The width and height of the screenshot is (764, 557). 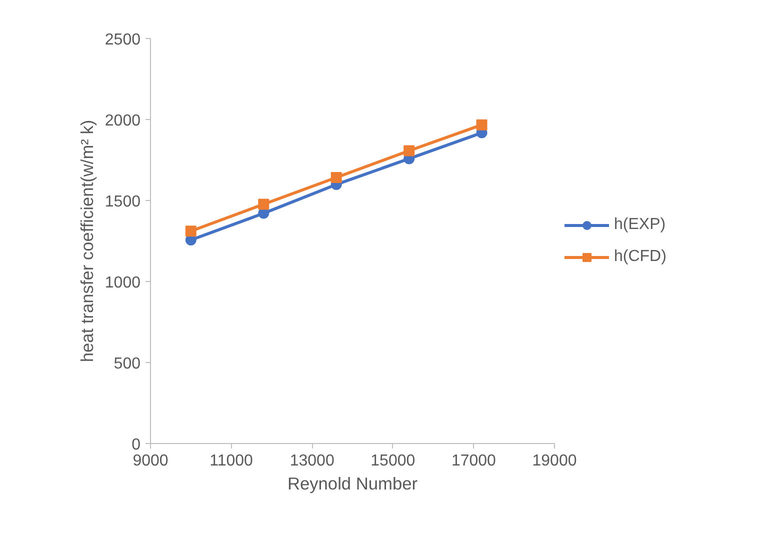 I want to click on y-tick-label: 2000, so click(x=122, y=121).